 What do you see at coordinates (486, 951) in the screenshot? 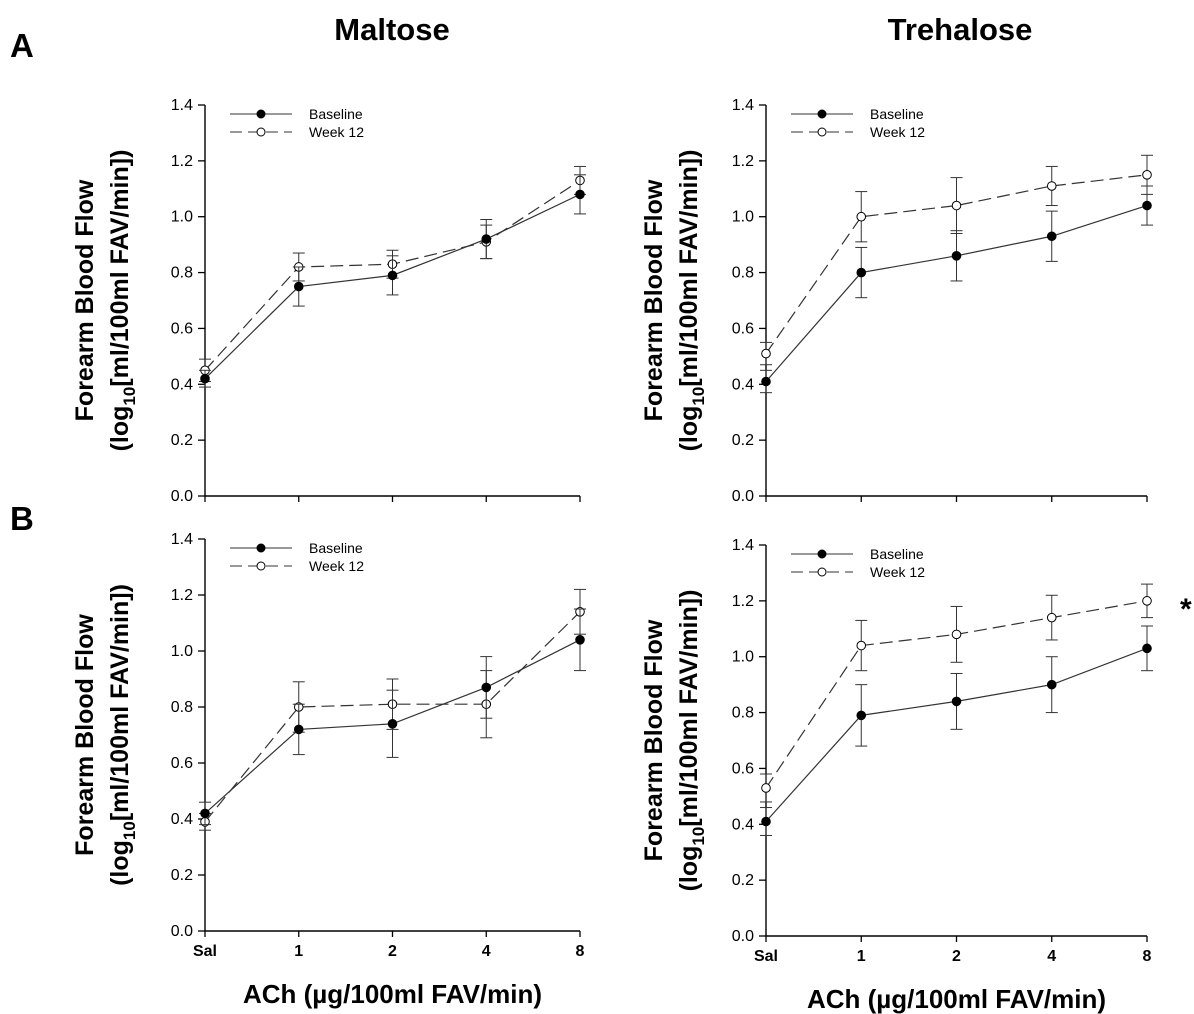
I see `x-tick-label: 4` at bounding box center [486, 951].